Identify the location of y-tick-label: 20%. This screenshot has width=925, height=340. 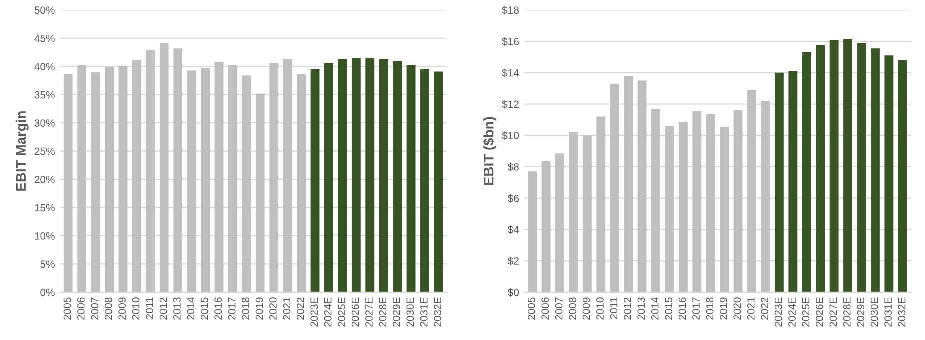
(44, 180).